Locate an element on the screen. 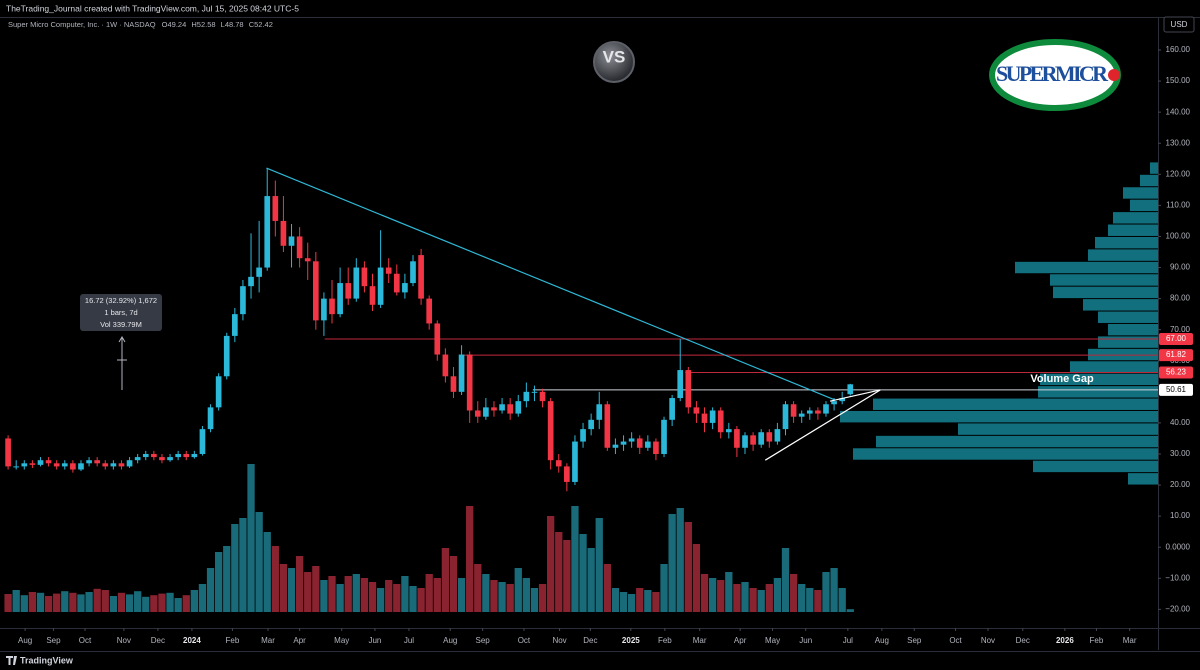 This screenshot has height=670, width=1200. x-tick-label: 2024 is located at coordinates (192, 640).